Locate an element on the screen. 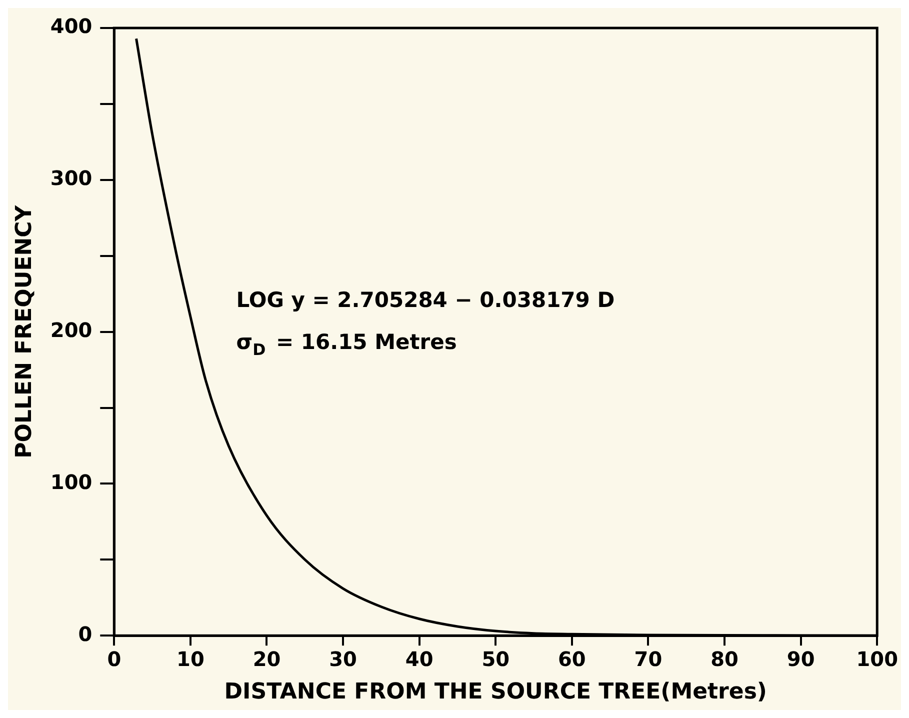 The width and height of the screenshot is (909, 718). y-tick-label: 200 is located at coordinates (71, 330).